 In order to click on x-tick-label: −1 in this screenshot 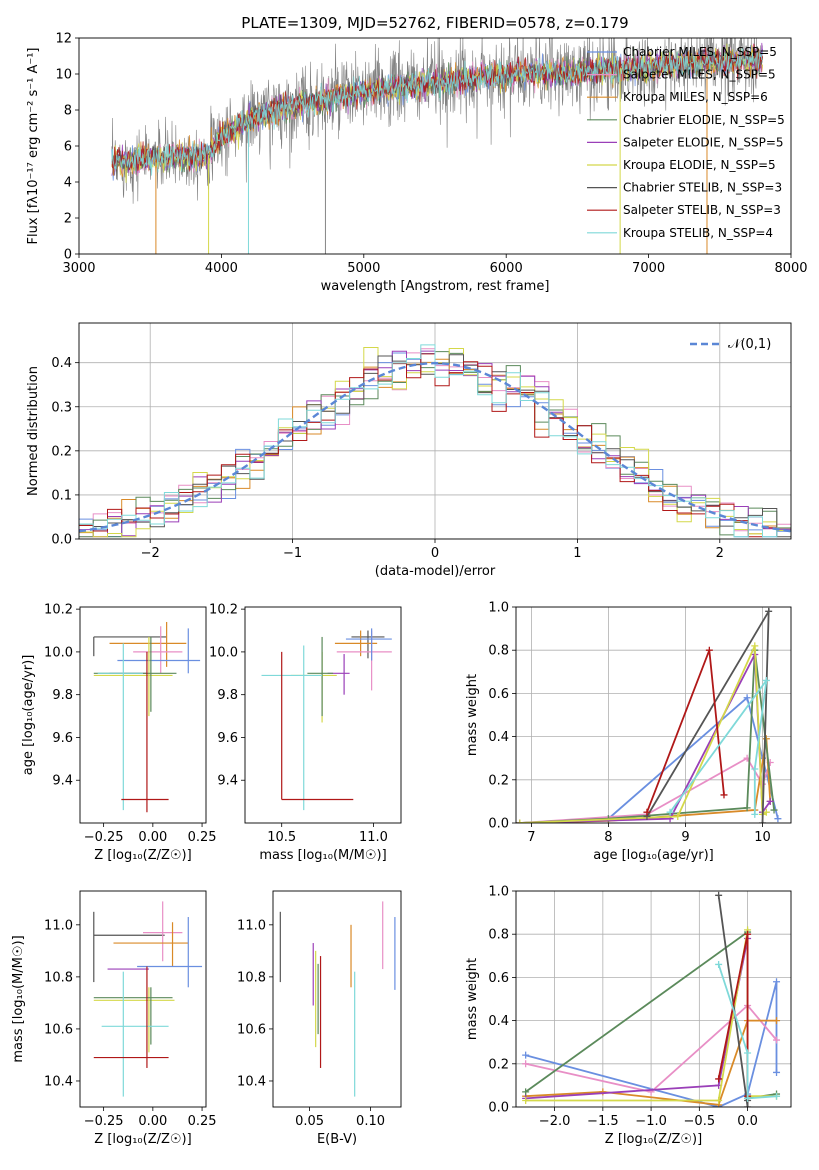, I will do `click(292, 553)`.